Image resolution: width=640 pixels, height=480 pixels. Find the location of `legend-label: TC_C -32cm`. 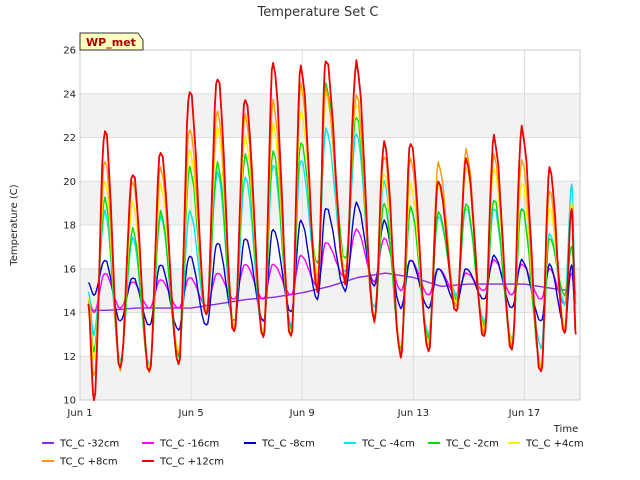

legend-label: TC_C -32cm is located at coordinates (89, 444).